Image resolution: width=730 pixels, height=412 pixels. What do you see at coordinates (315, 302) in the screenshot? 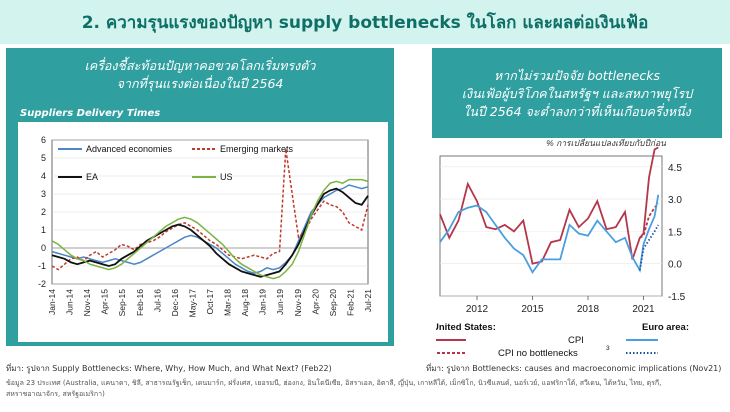
I see `x-tick-label: Apr-20` at bounding box center [315, 302].